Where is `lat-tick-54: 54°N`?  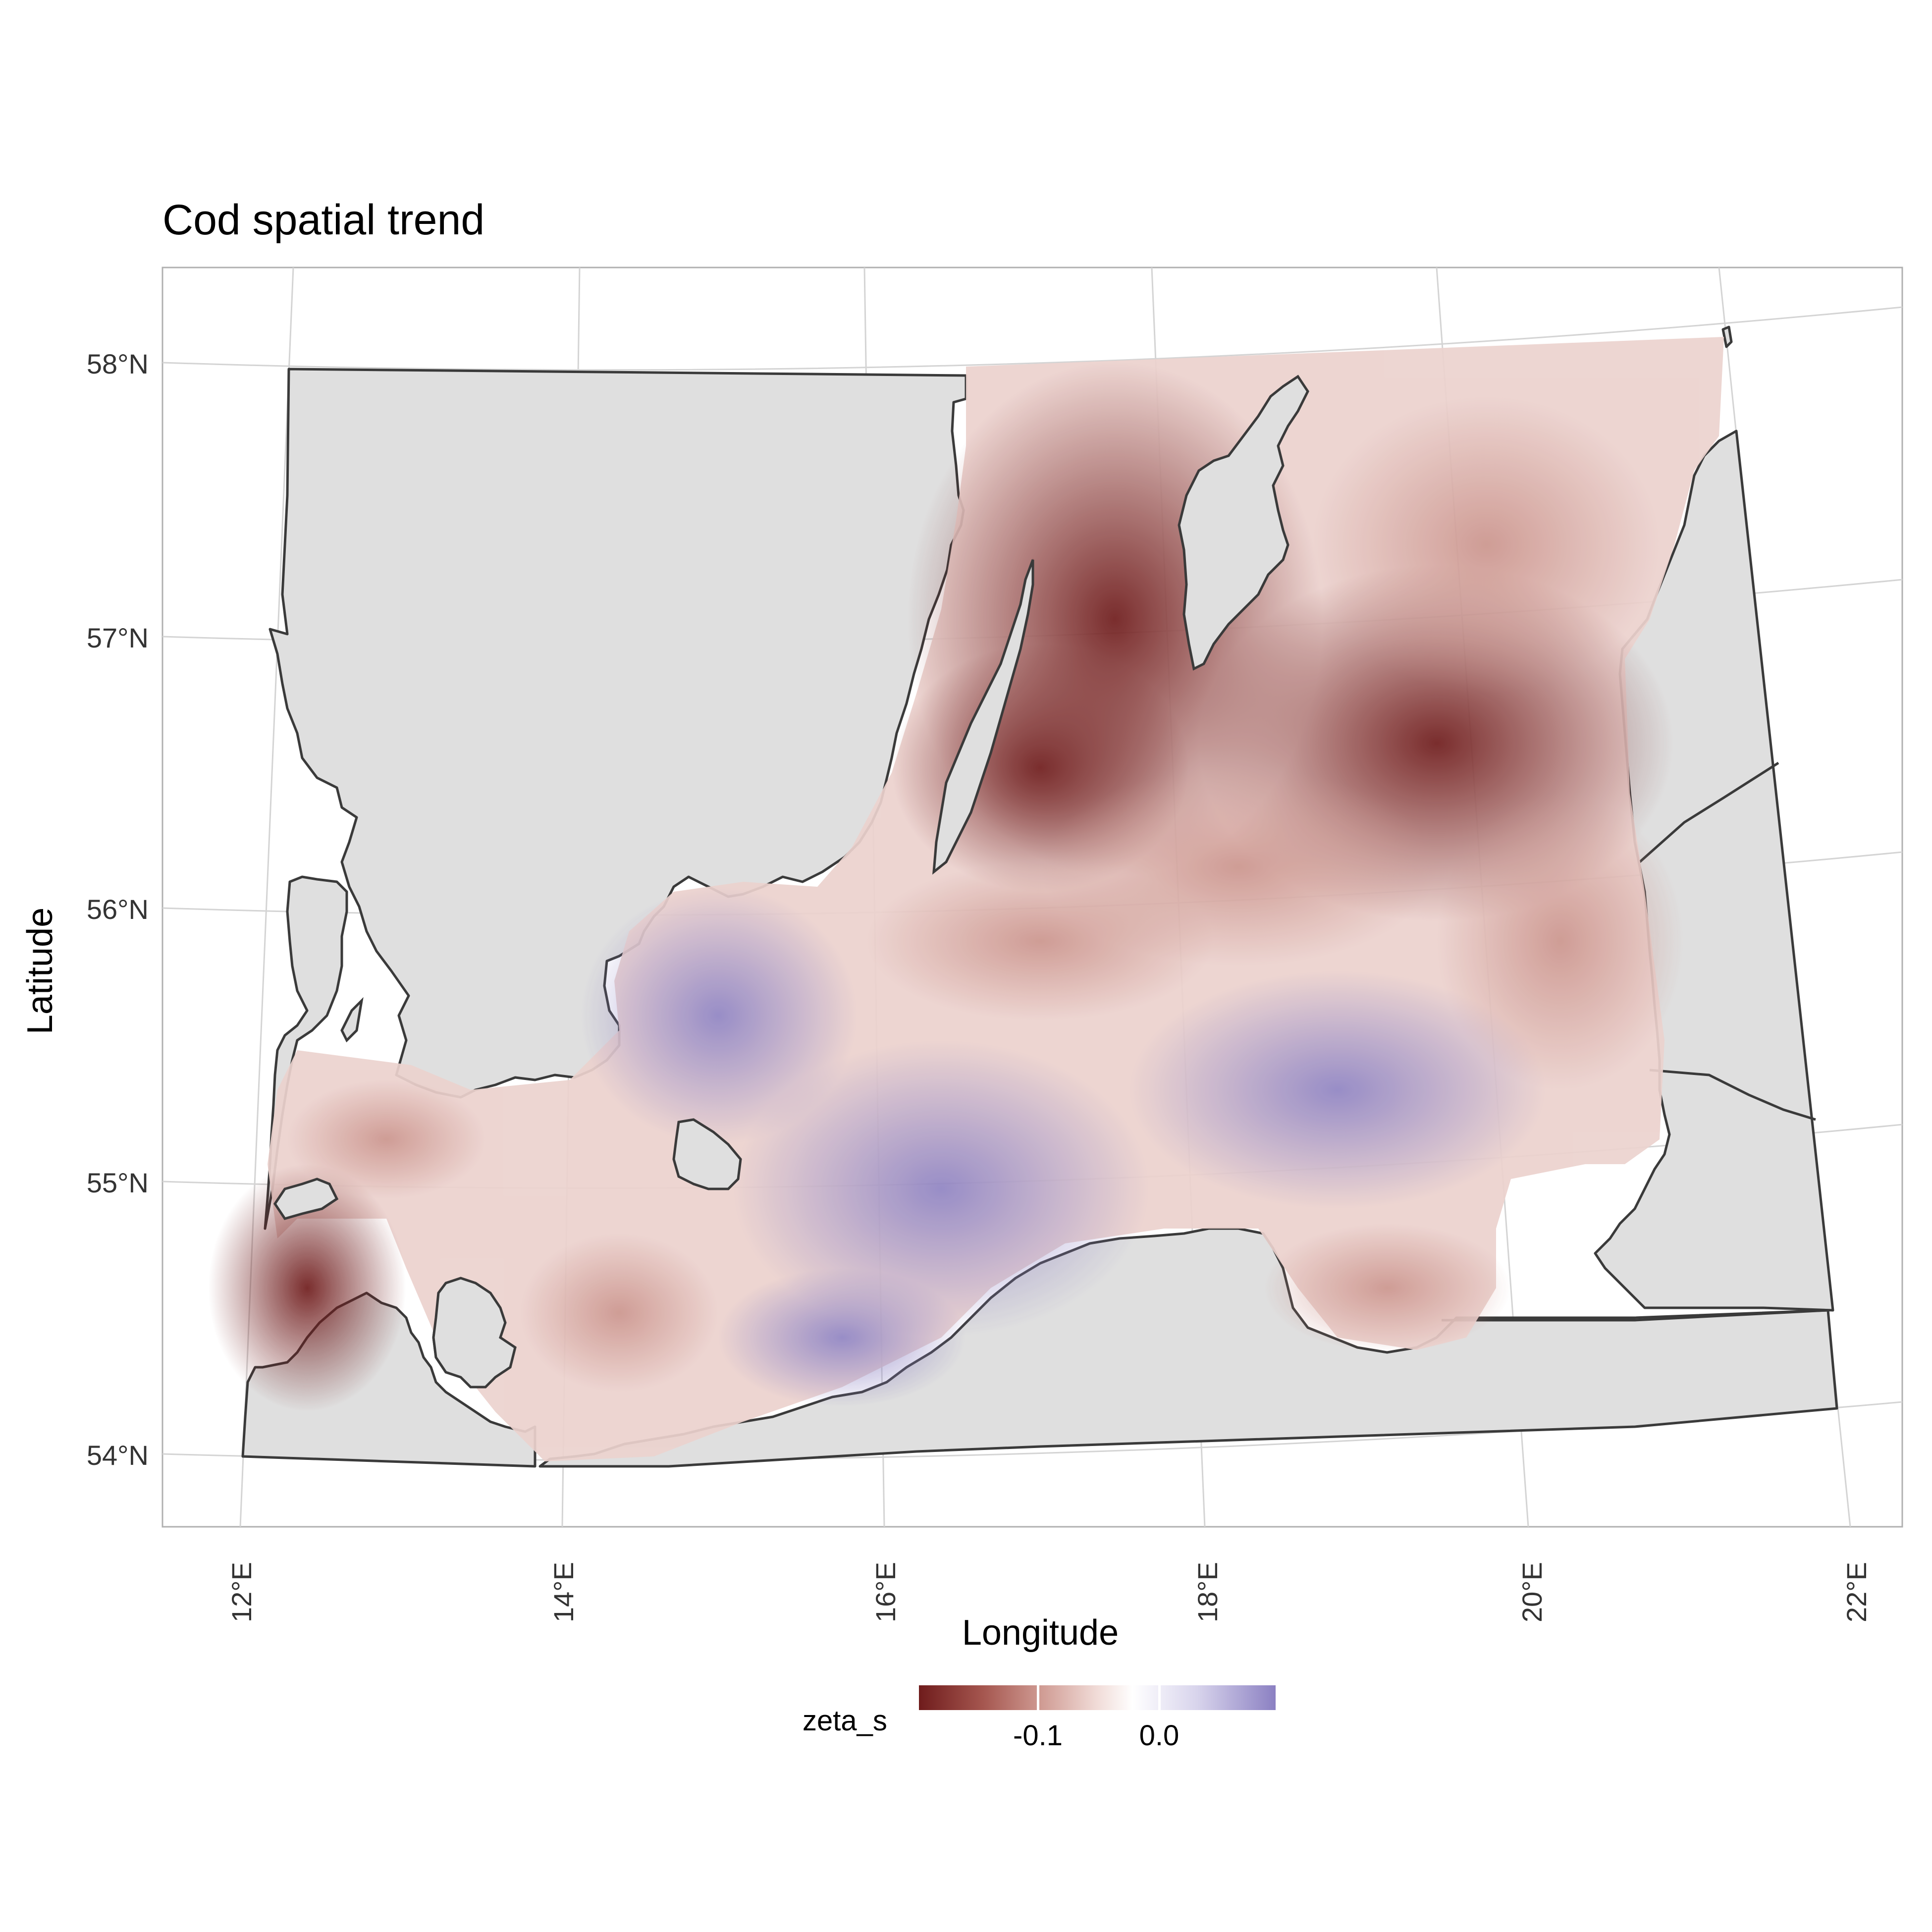 lat-tick-54: 54°N is located at coordinates (118, 1455).